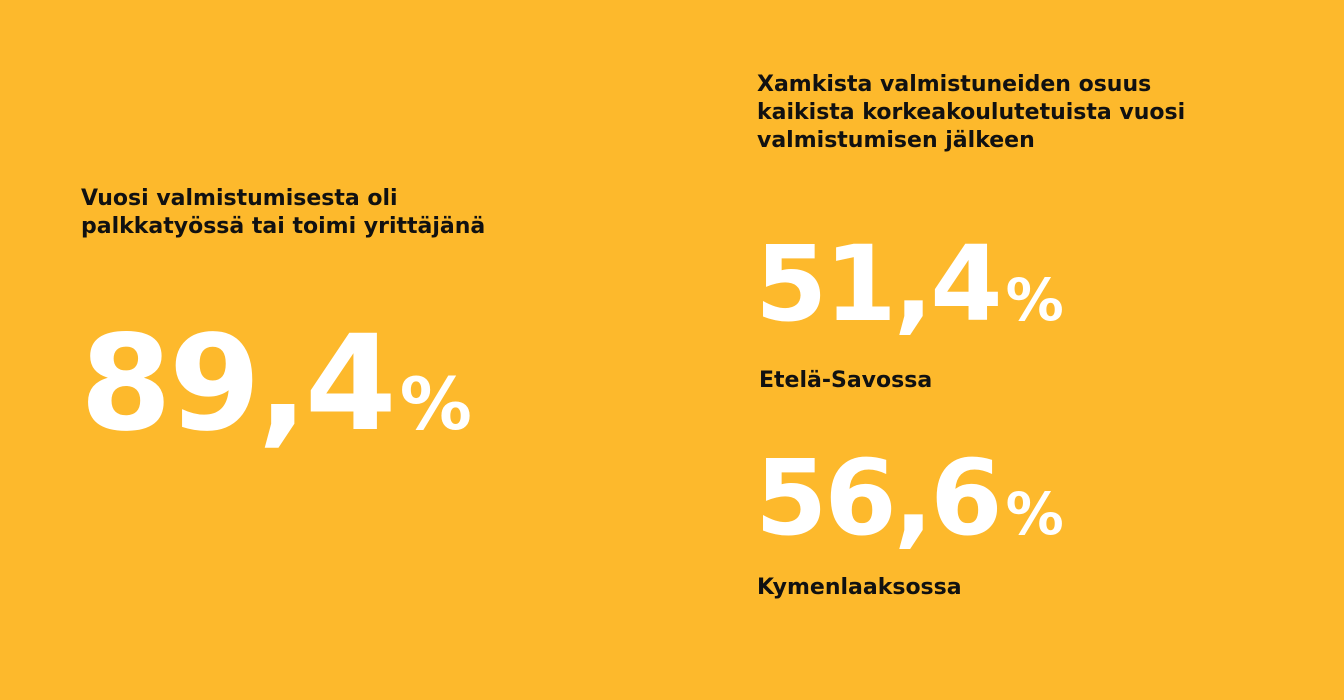  I want to click on employment-heading-line-2: palkkatyössä tai toimi yrittäjänä, so click(283, 226).